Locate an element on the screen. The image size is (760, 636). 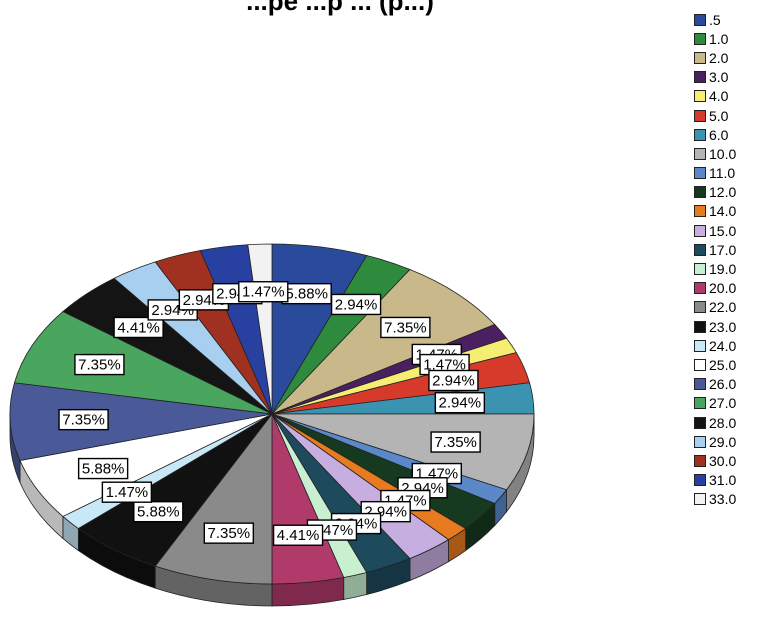
legend-label: 30.0 is located at coordinates (723, 460).